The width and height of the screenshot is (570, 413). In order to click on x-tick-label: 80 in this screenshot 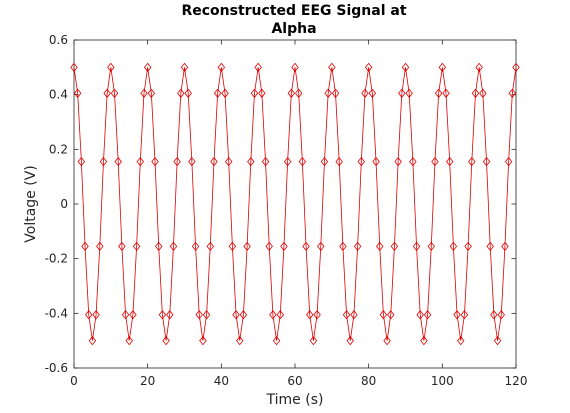, I will do `click(368, 381)`.